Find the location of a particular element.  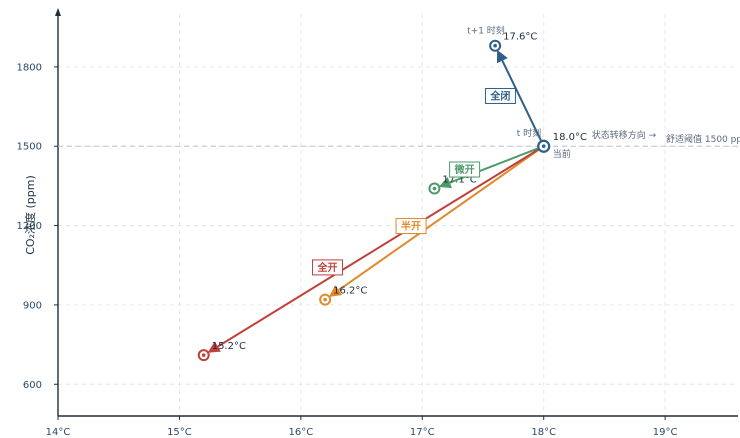

y-tick-label: 600 is located at coordinates (32, 385).